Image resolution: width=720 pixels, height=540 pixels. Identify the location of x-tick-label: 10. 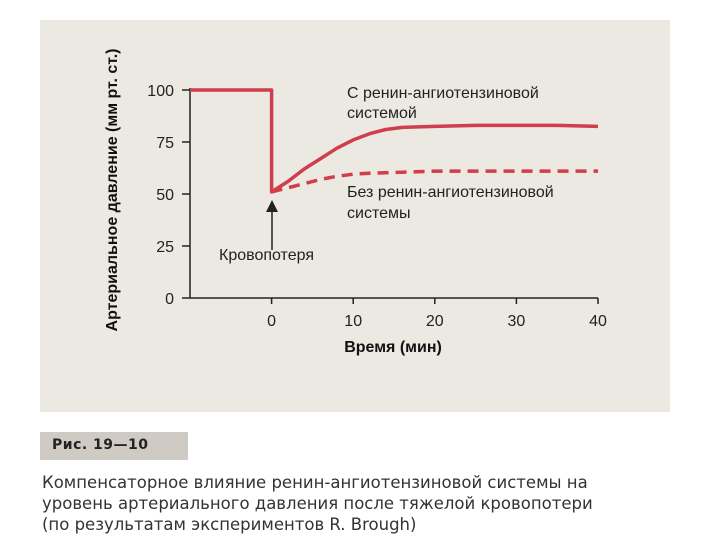
(353, 321).